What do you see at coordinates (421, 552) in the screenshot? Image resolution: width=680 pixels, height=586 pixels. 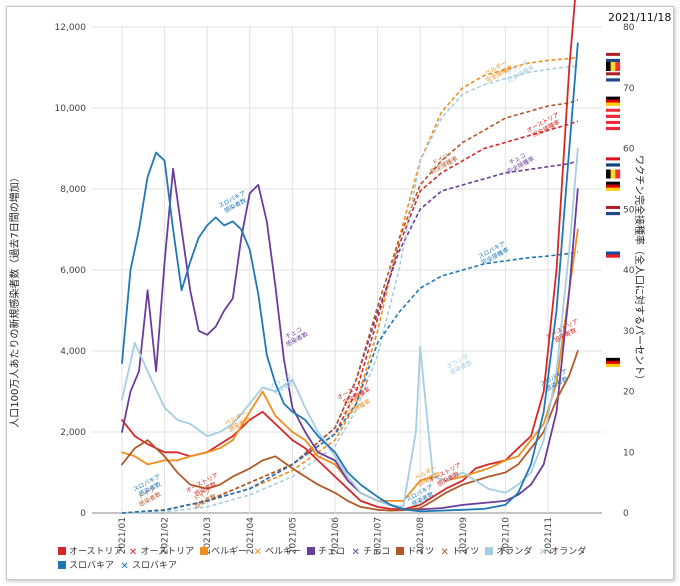 I see `legend-label: ドイツ` at bounding box center [421, 552].